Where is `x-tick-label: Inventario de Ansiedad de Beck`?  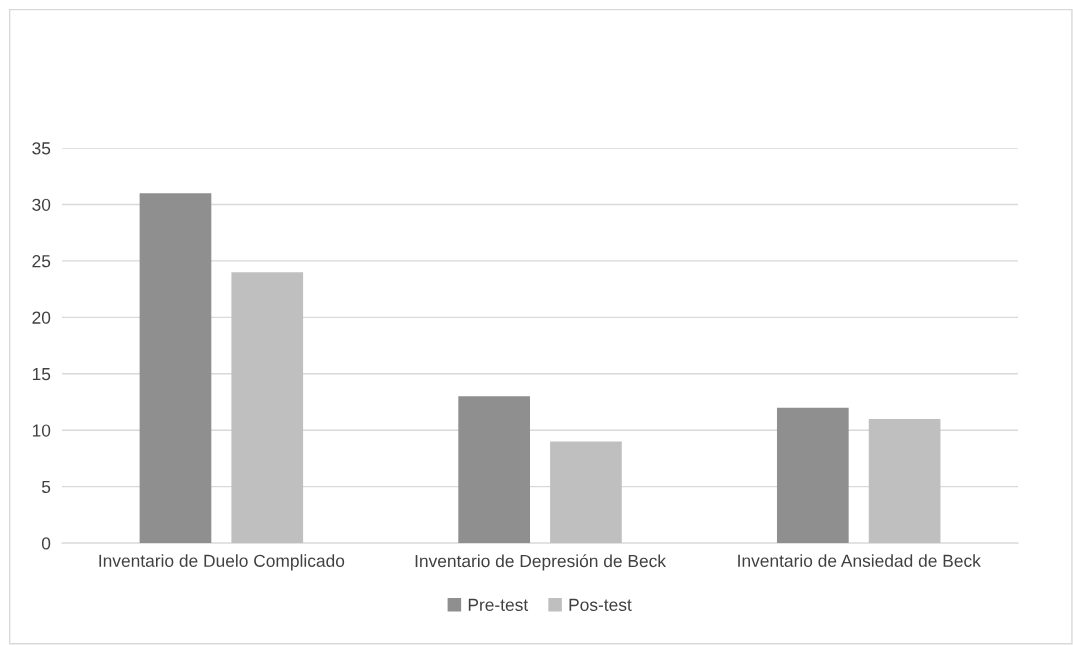
x-tick-label: Inventario de Ansiedad de Beck is located at coordinates (859, 560).